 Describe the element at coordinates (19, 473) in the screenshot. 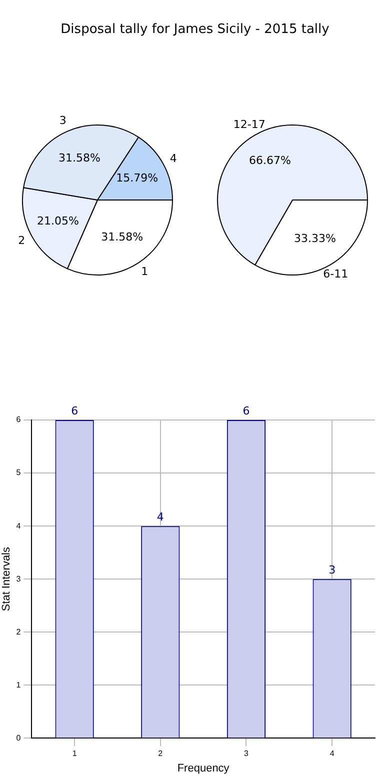

I see `y-tick-label: 5` at that location.